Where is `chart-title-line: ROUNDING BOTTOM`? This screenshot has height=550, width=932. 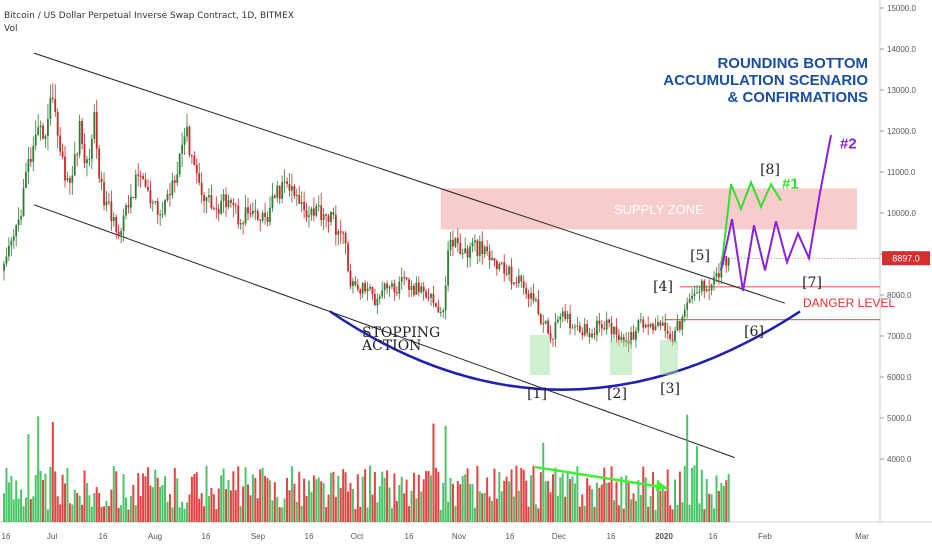
chart-title-line: ROUNDING BOTTOM is located at coordinates (792, 63).